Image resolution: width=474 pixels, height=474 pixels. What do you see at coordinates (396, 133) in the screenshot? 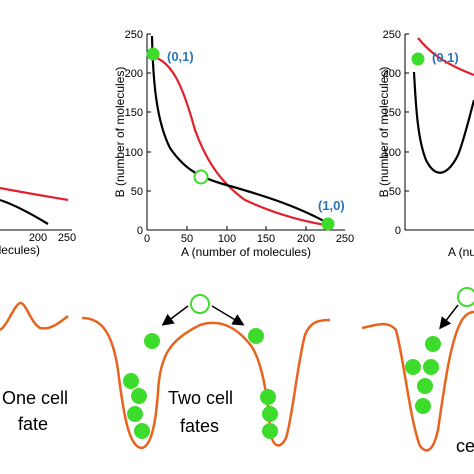
I see `right-y-ticks: 250 200 150 100 50 0` at bounding box center [396, 133].